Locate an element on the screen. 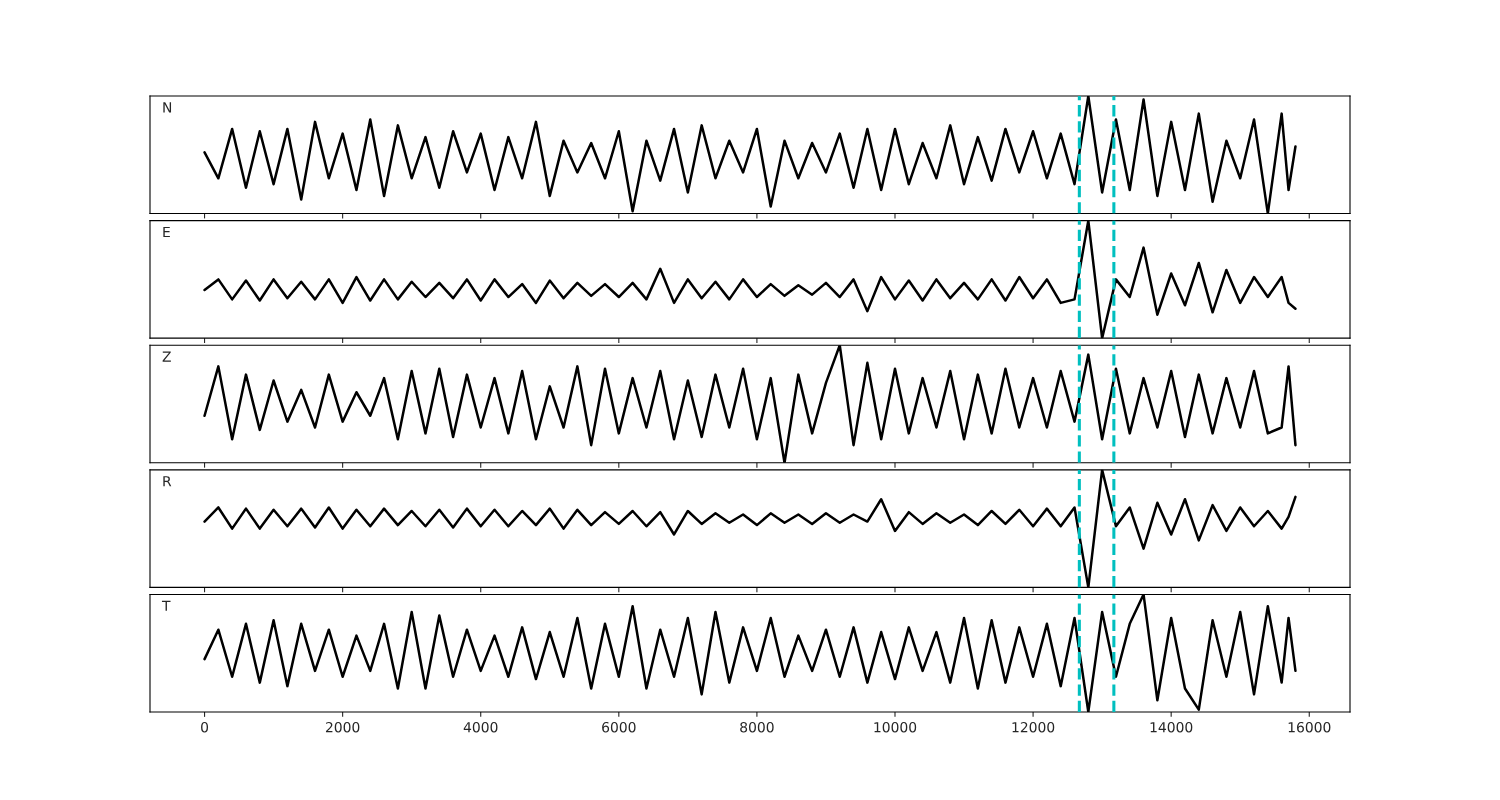 Image resolution: width=1500 pixels, height=800 pixels. x-tick-label: 6000 is located at coordinates (619, 727).